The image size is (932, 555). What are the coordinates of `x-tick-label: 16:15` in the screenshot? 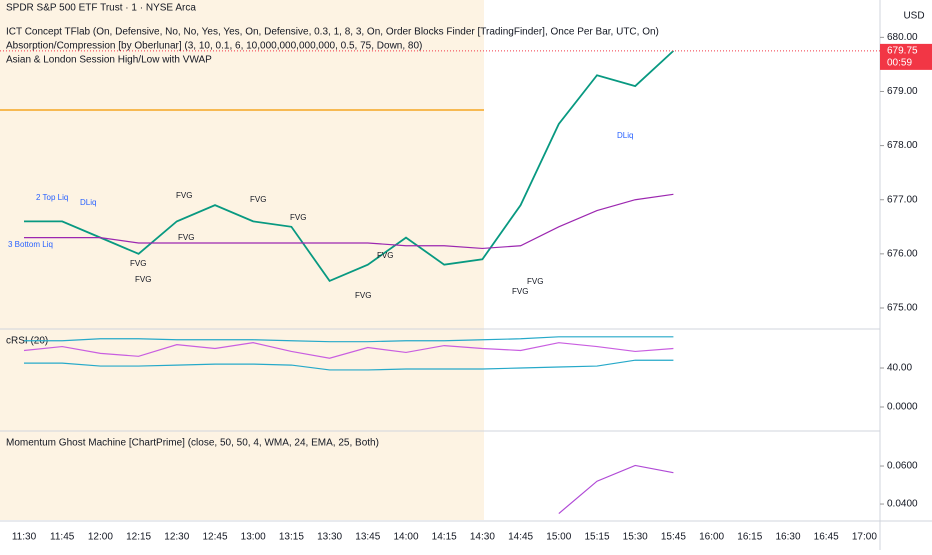 It's located at (749, 537).